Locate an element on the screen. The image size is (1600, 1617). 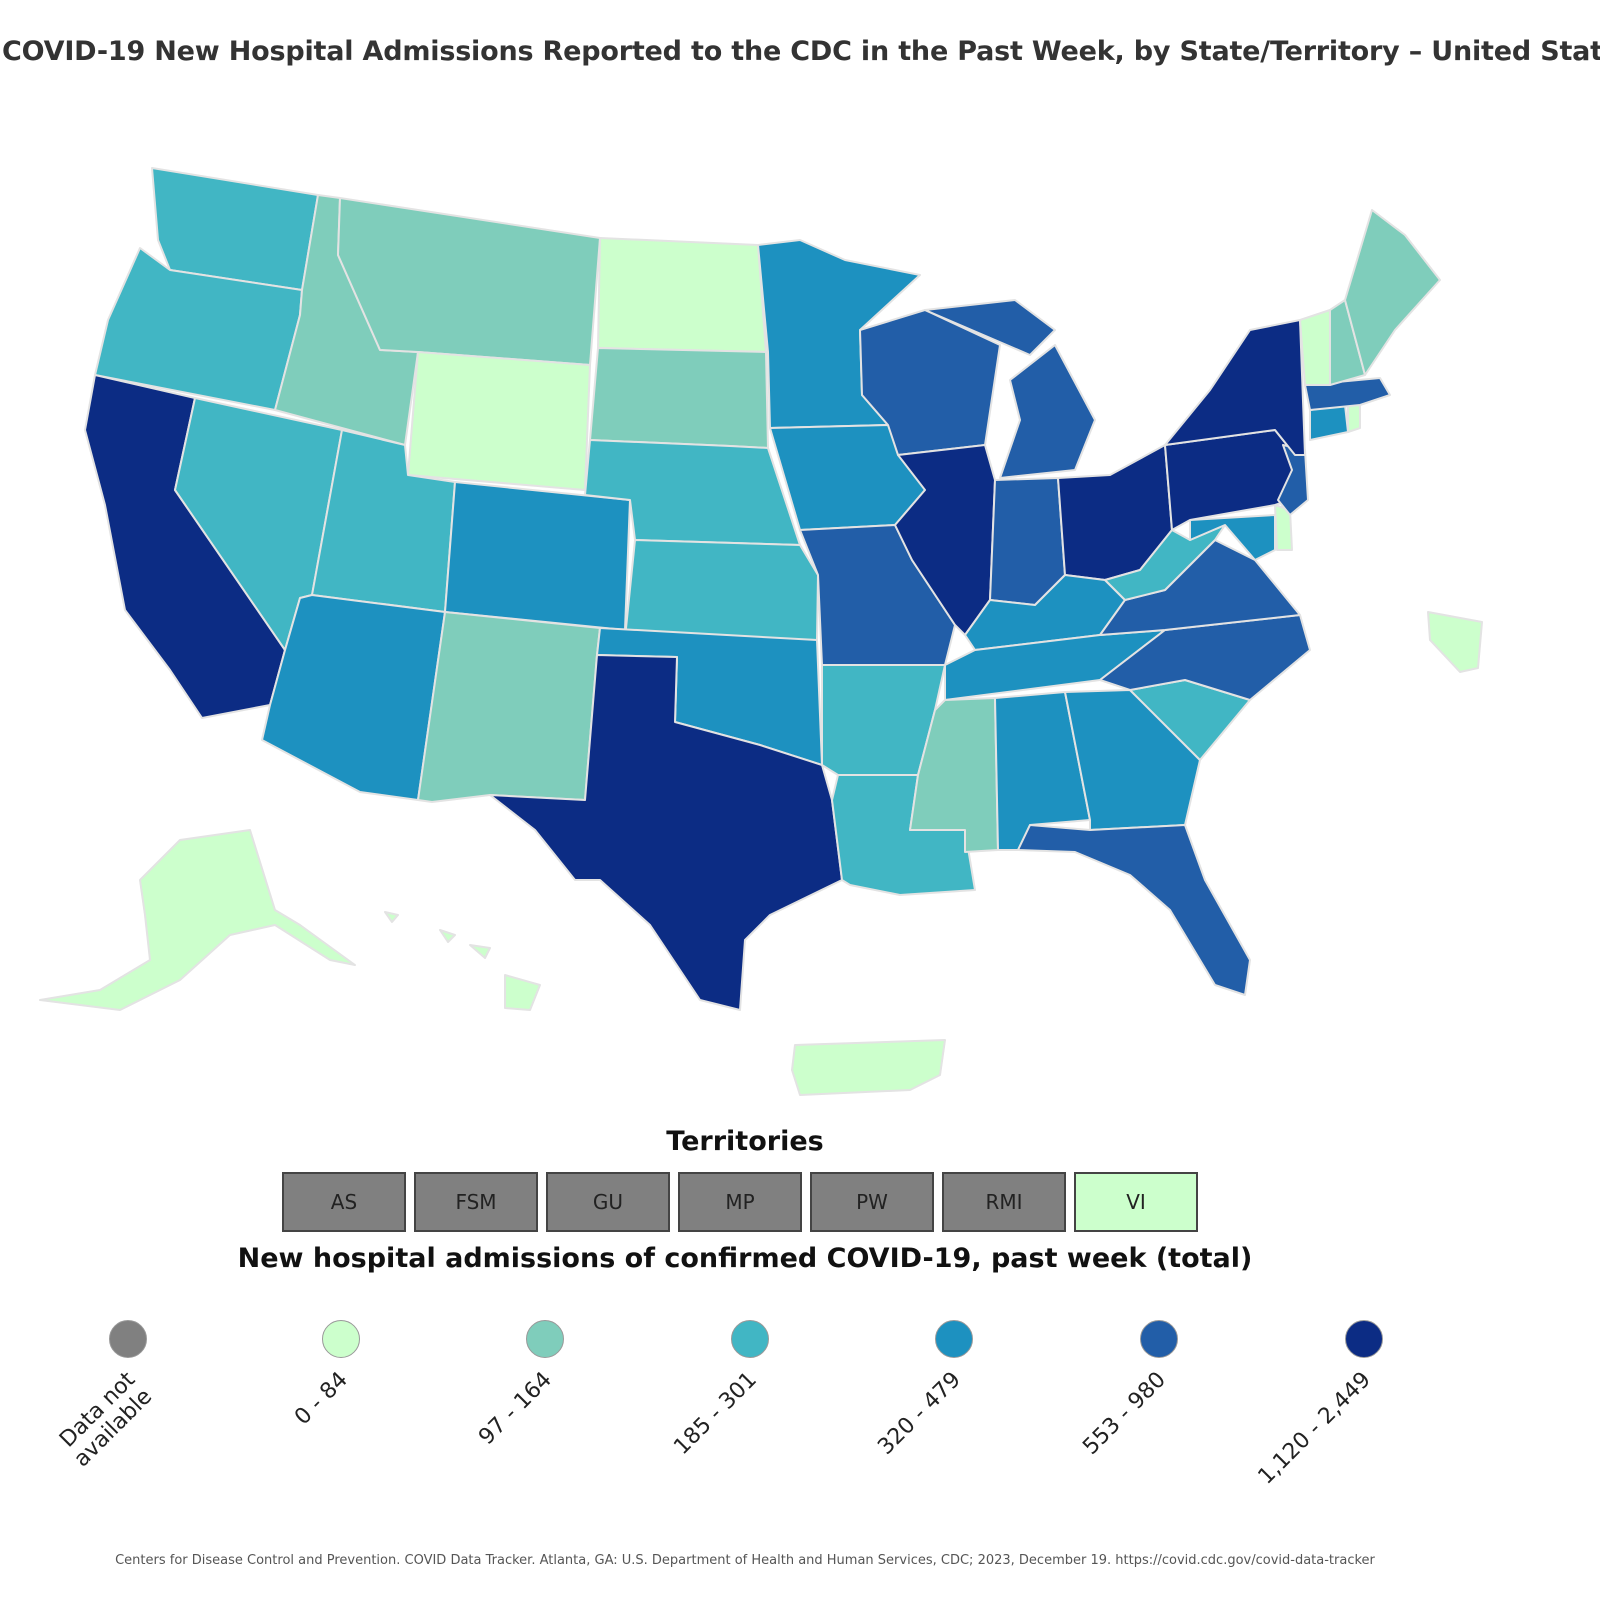
territory-label: PW is located at coordinates (872, 1202).